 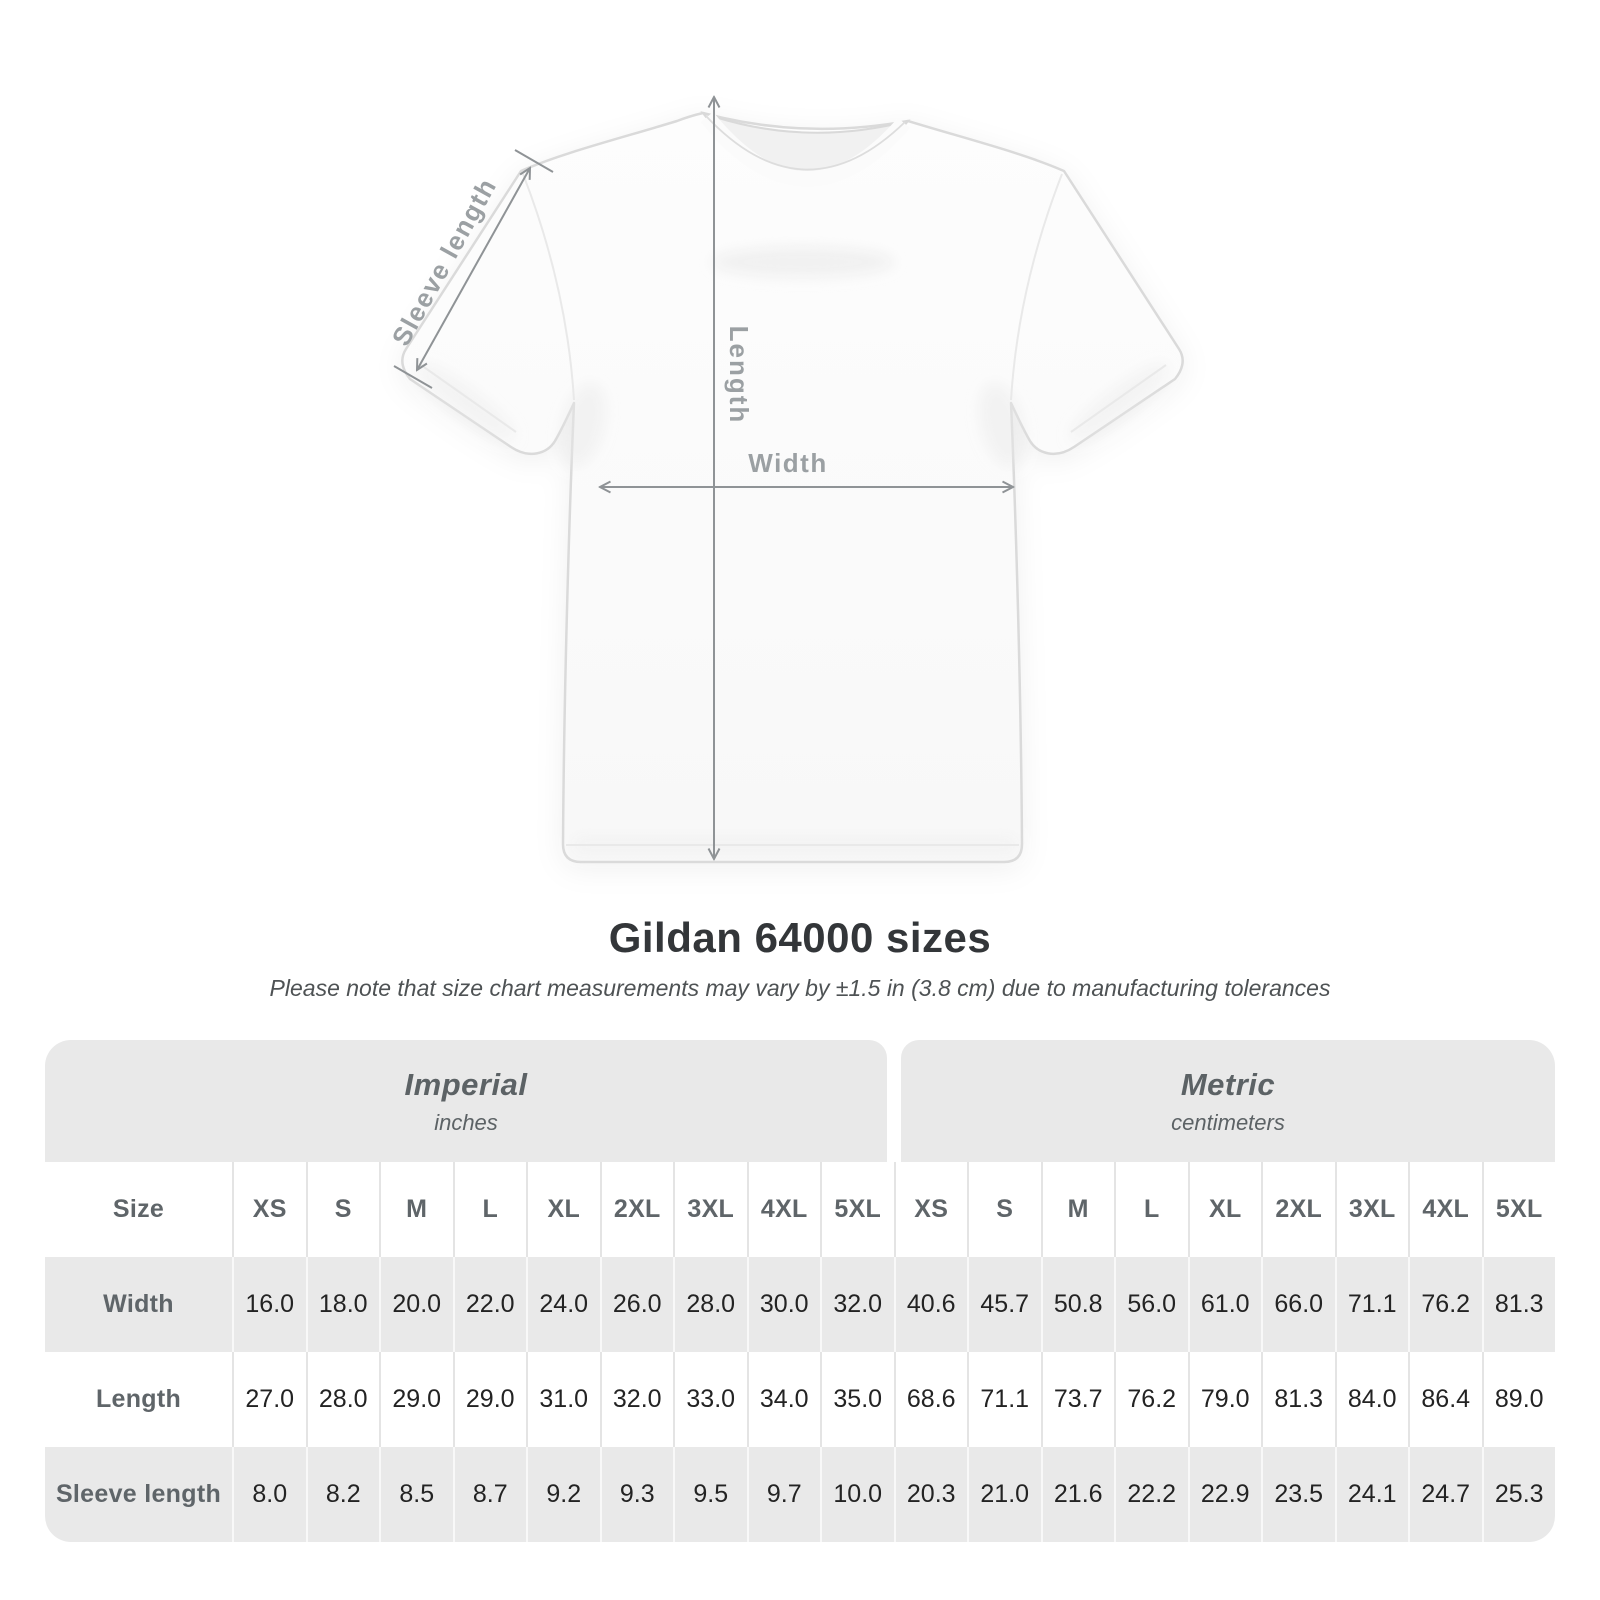 I want to click on value-cell: 18.0, so click(x=342, y=1304).